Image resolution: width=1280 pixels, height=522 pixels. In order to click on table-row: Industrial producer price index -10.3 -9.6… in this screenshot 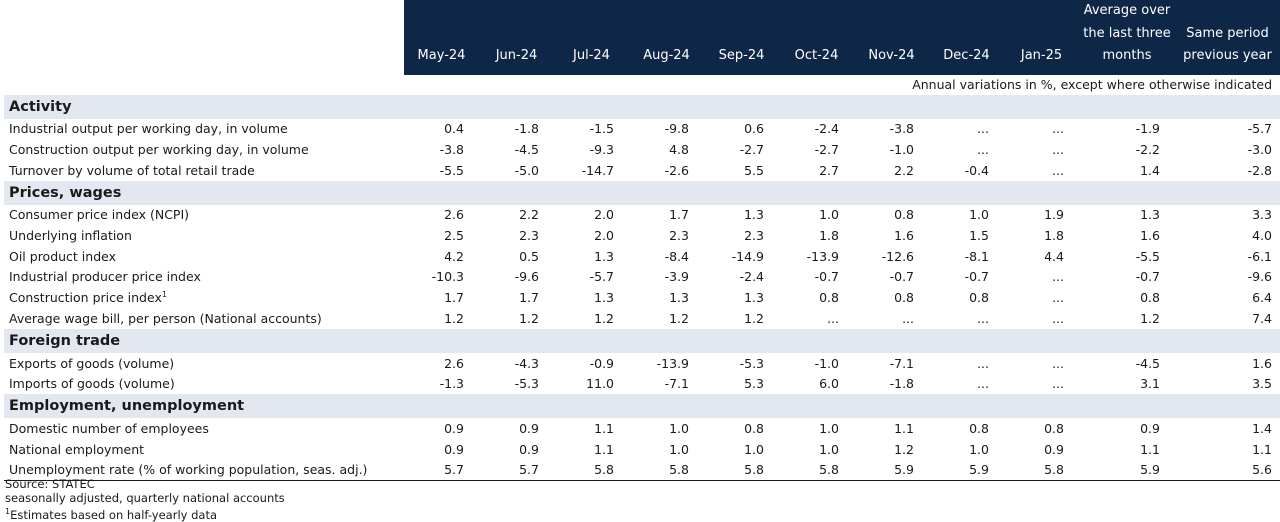, I will do `click(642, 277)`.